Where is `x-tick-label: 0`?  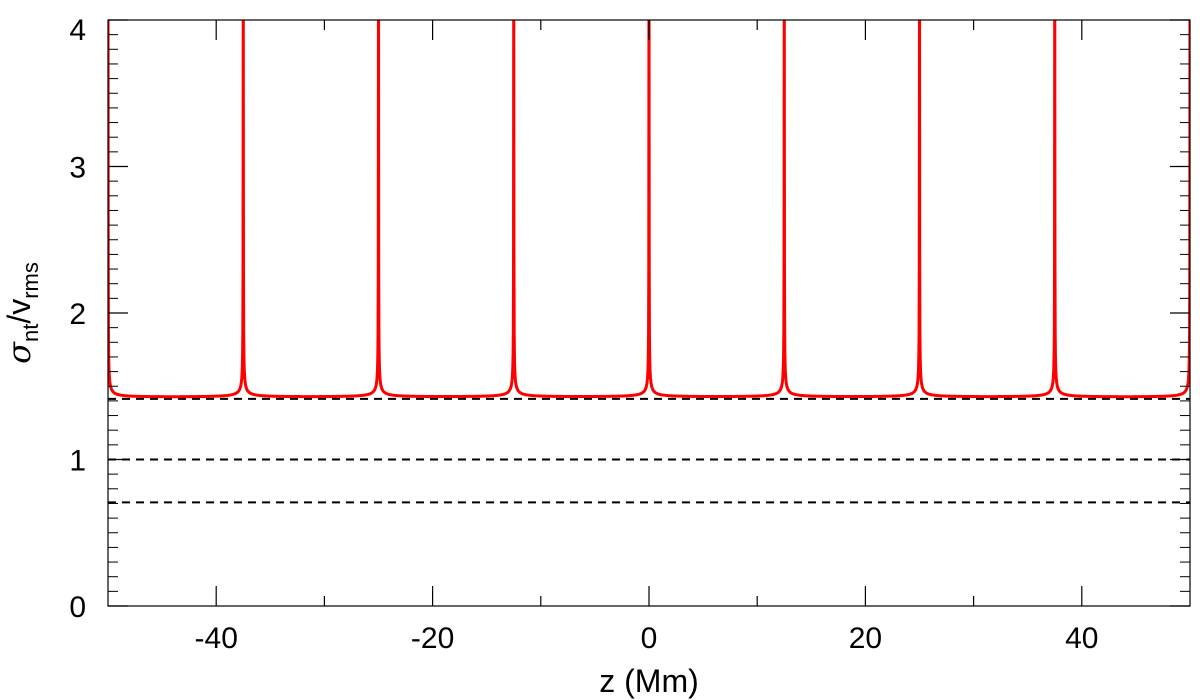 x-tick-label: 0 is located at coordinates (649, 638).